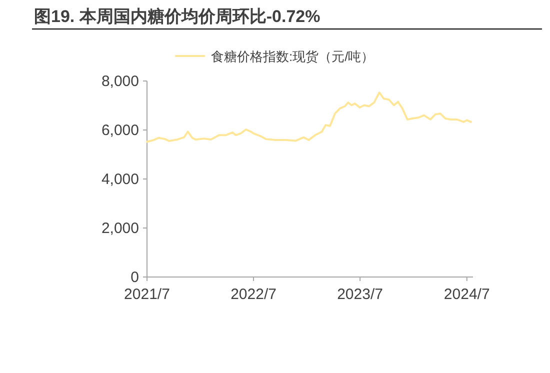 The width and height of the screenshot is (550, 373). What do you see at coordinates (309, 117) in the screenshot?
I see `line-series` at bounding box center [309, 117].